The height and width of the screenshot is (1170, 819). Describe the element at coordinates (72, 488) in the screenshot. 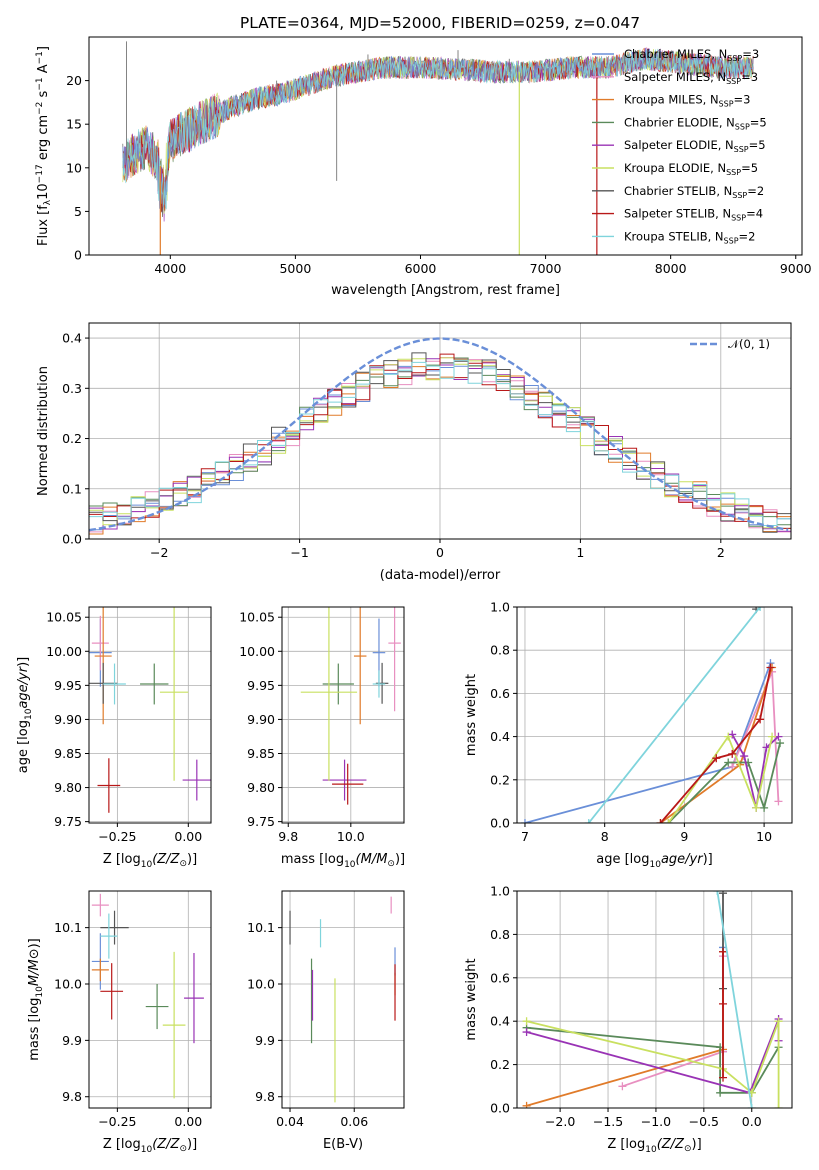

I see `y-tick-label: 0.1` at that location.